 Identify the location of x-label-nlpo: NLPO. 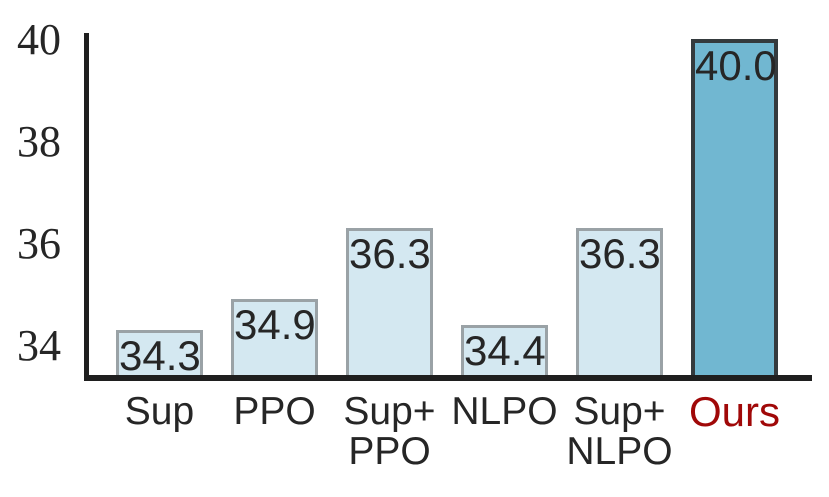
(505, 412).